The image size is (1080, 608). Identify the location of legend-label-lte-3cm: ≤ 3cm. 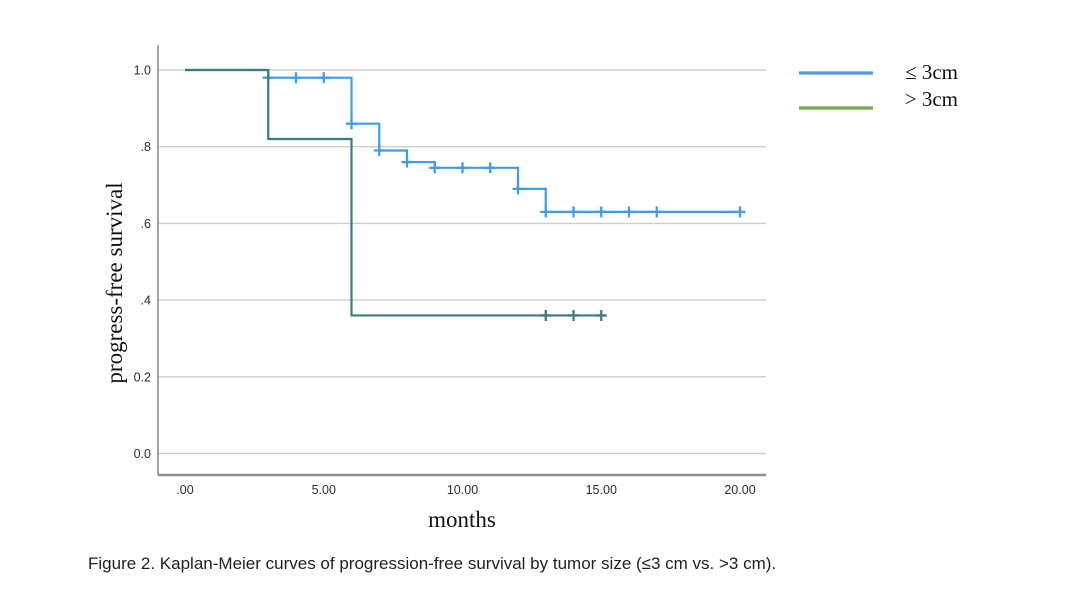
(931, 72).